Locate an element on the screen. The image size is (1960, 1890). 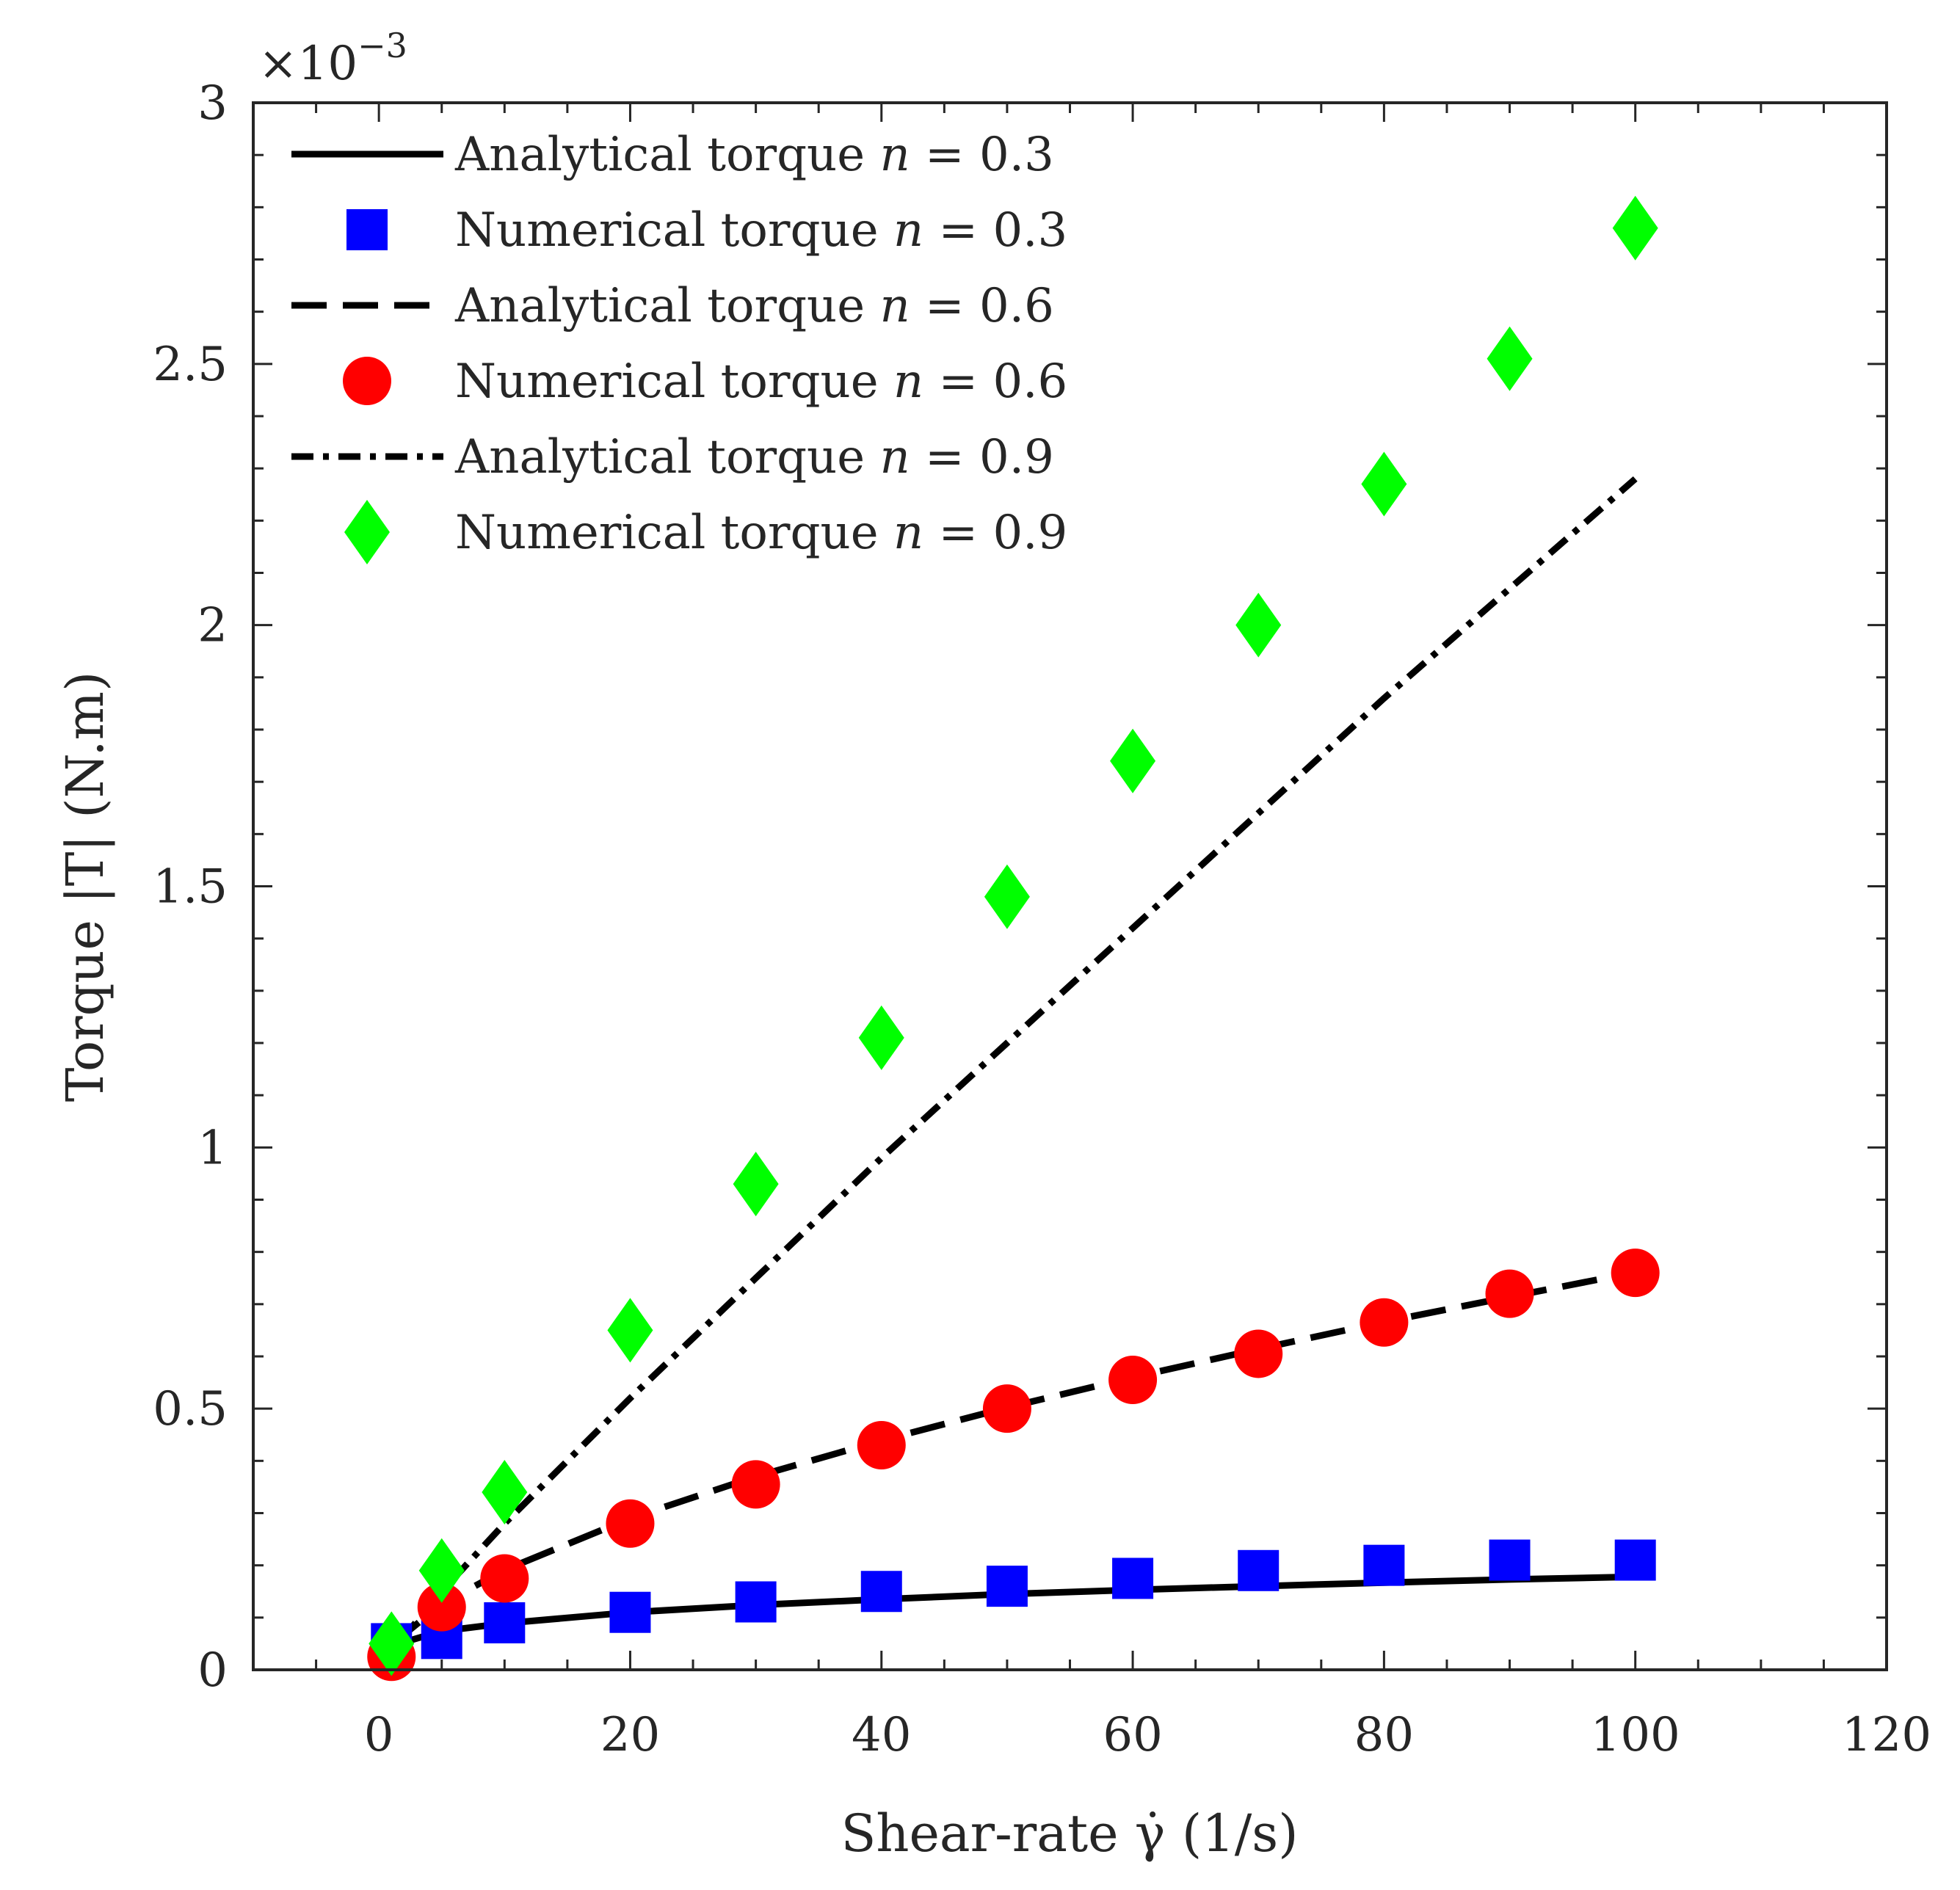
x-tick-label: 120 is located at coordinates (1886, 1735).